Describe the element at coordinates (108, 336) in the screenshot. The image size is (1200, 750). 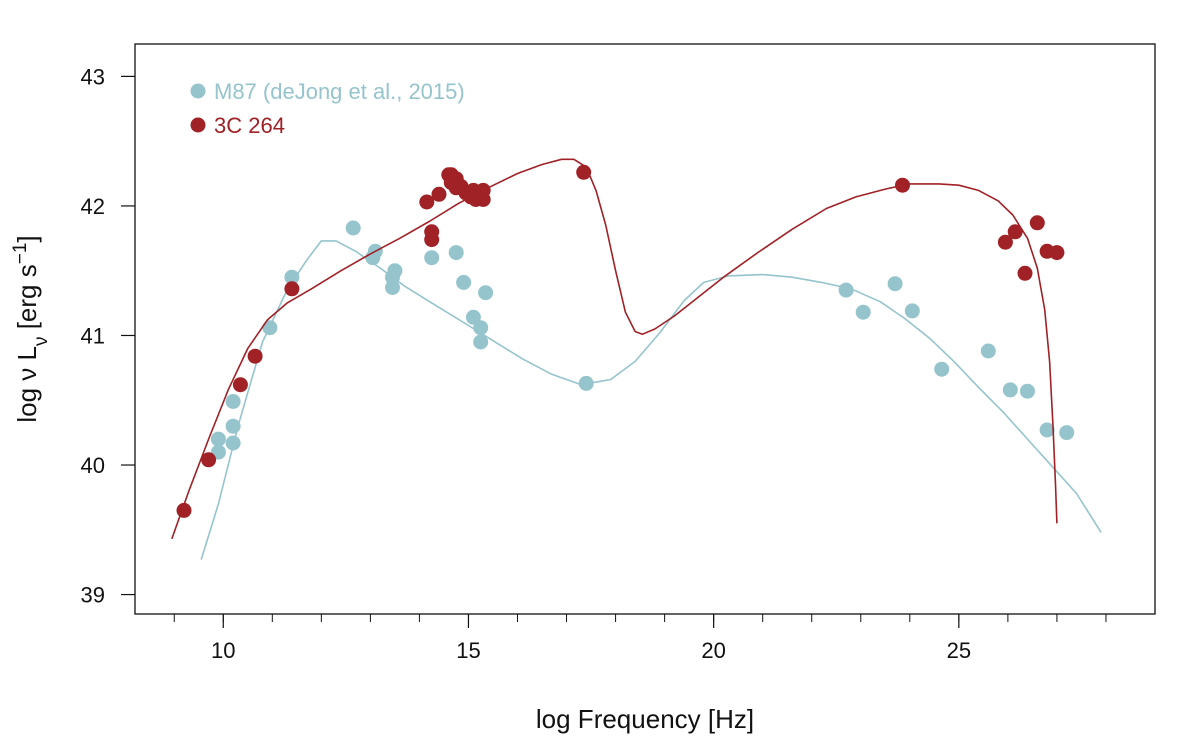
I see `y-axis: 39 40 41 42 43` at that location.